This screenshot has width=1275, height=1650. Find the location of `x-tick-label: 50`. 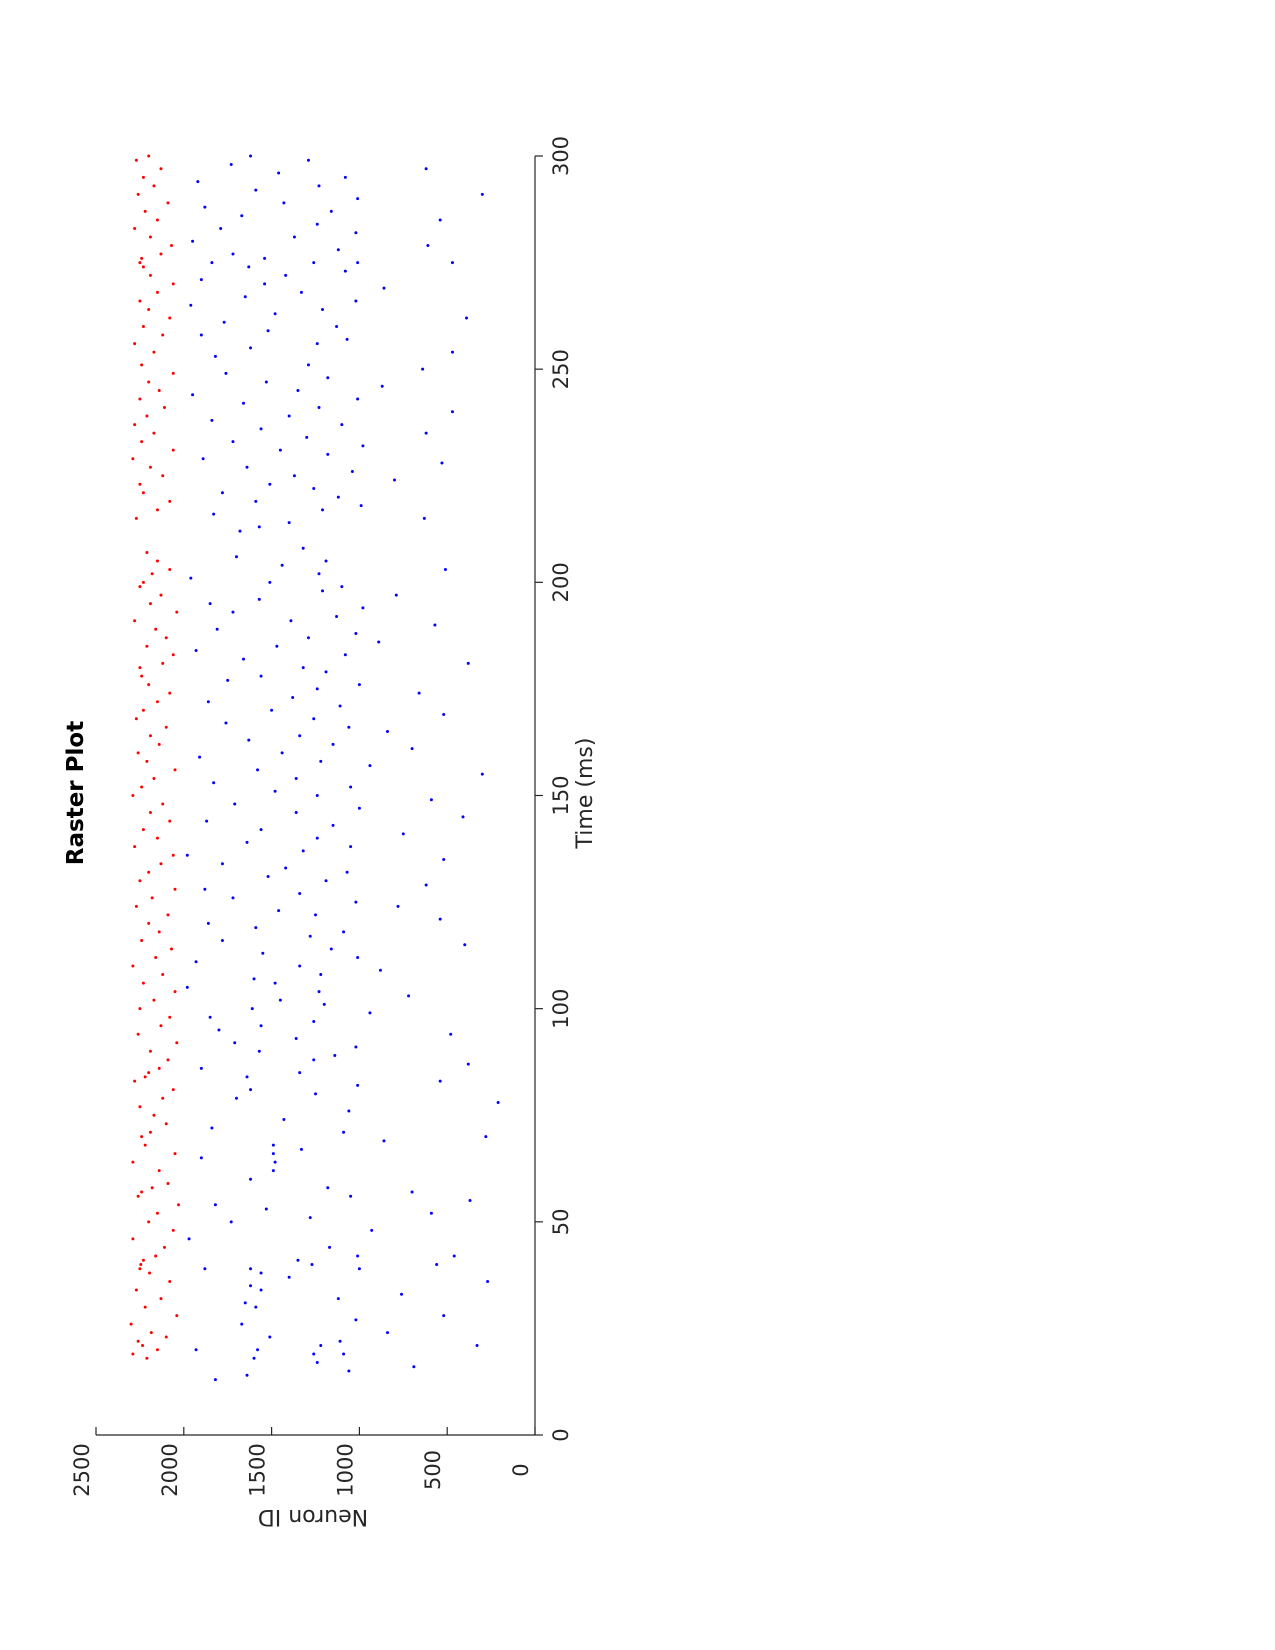

x-tick-label: 50 is located at coordinates (561, 1221).